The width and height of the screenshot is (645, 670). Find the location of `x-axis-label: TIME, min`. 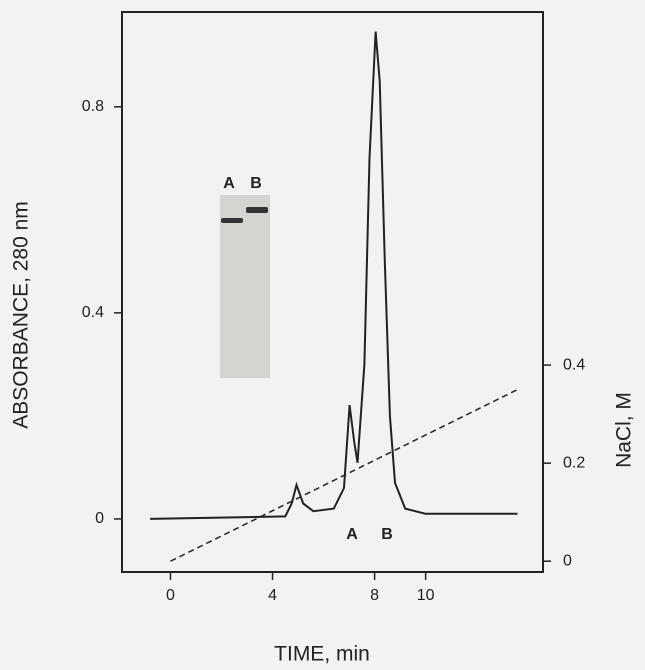

x-axis-label: TIME, min is located at coordinates (322, 654).